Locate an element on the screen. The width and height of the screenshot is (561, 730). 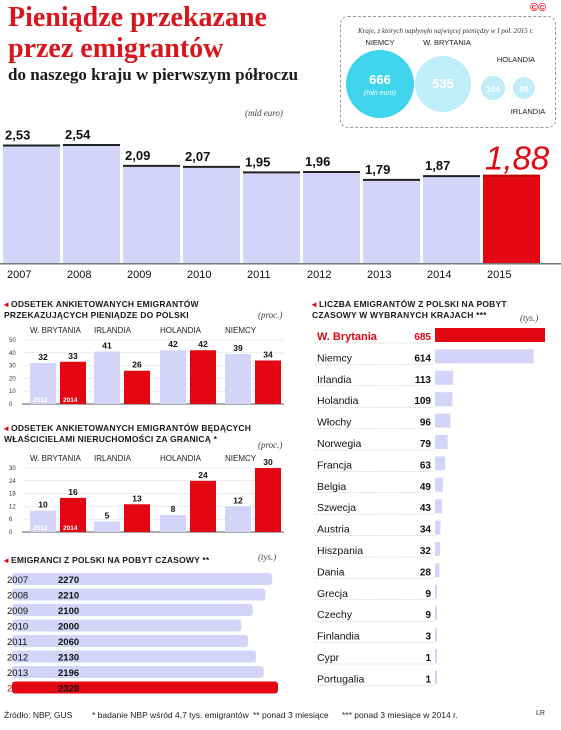
c2-ytick-0: 0 is located at coordinates (11, 405).